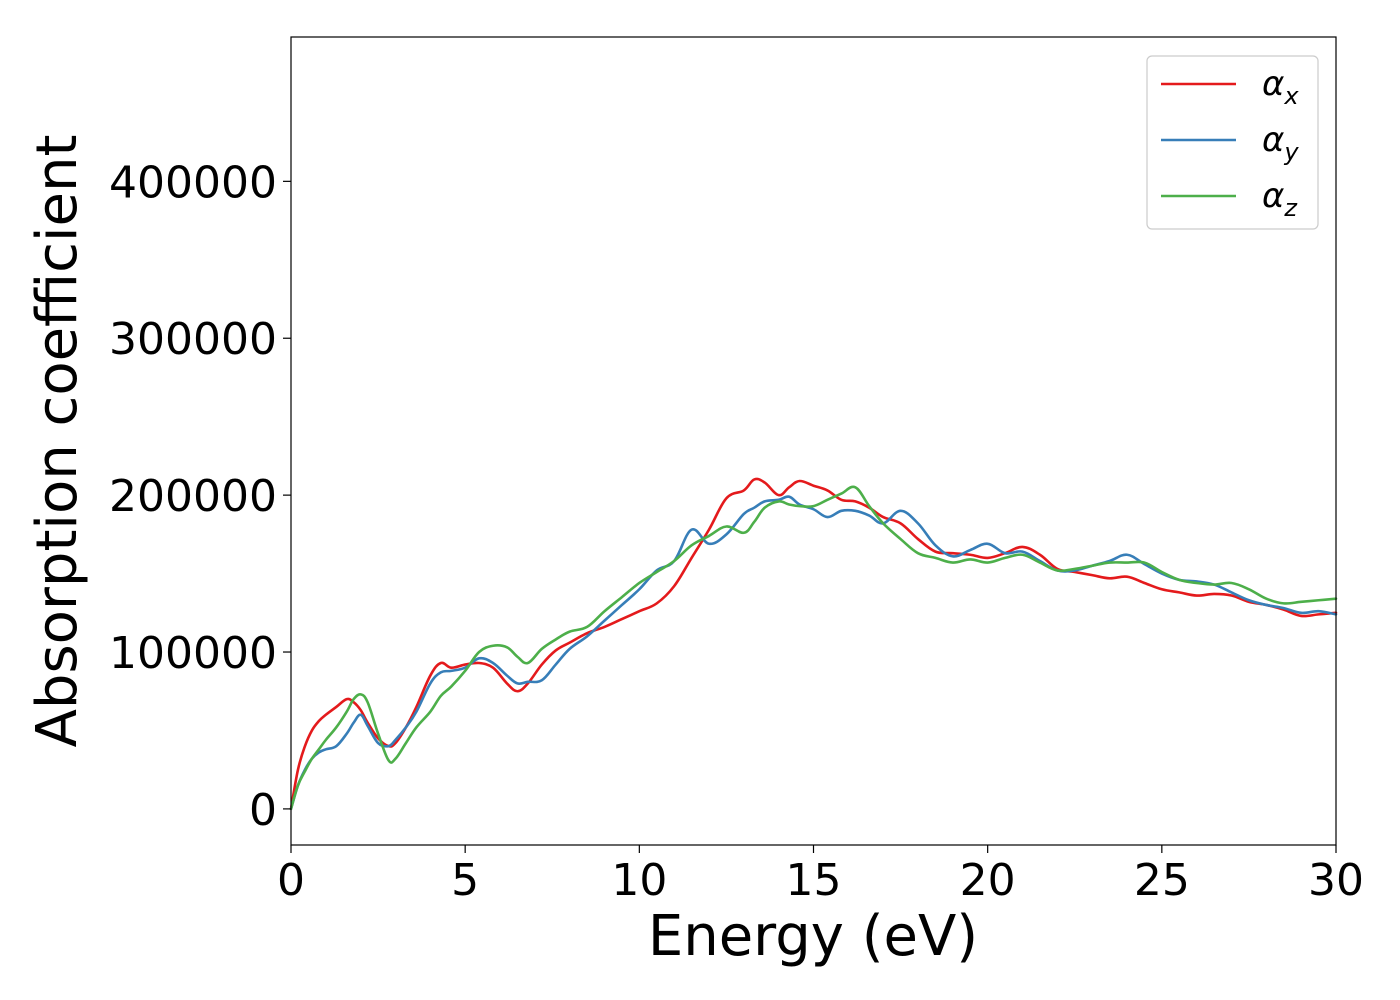 The height and width of the screenshot is (1000, 1400). What do you see at coordinates (465, 880) in the screenshot?
I see `x-tick-label: 5` at bounding box center [465, 880].